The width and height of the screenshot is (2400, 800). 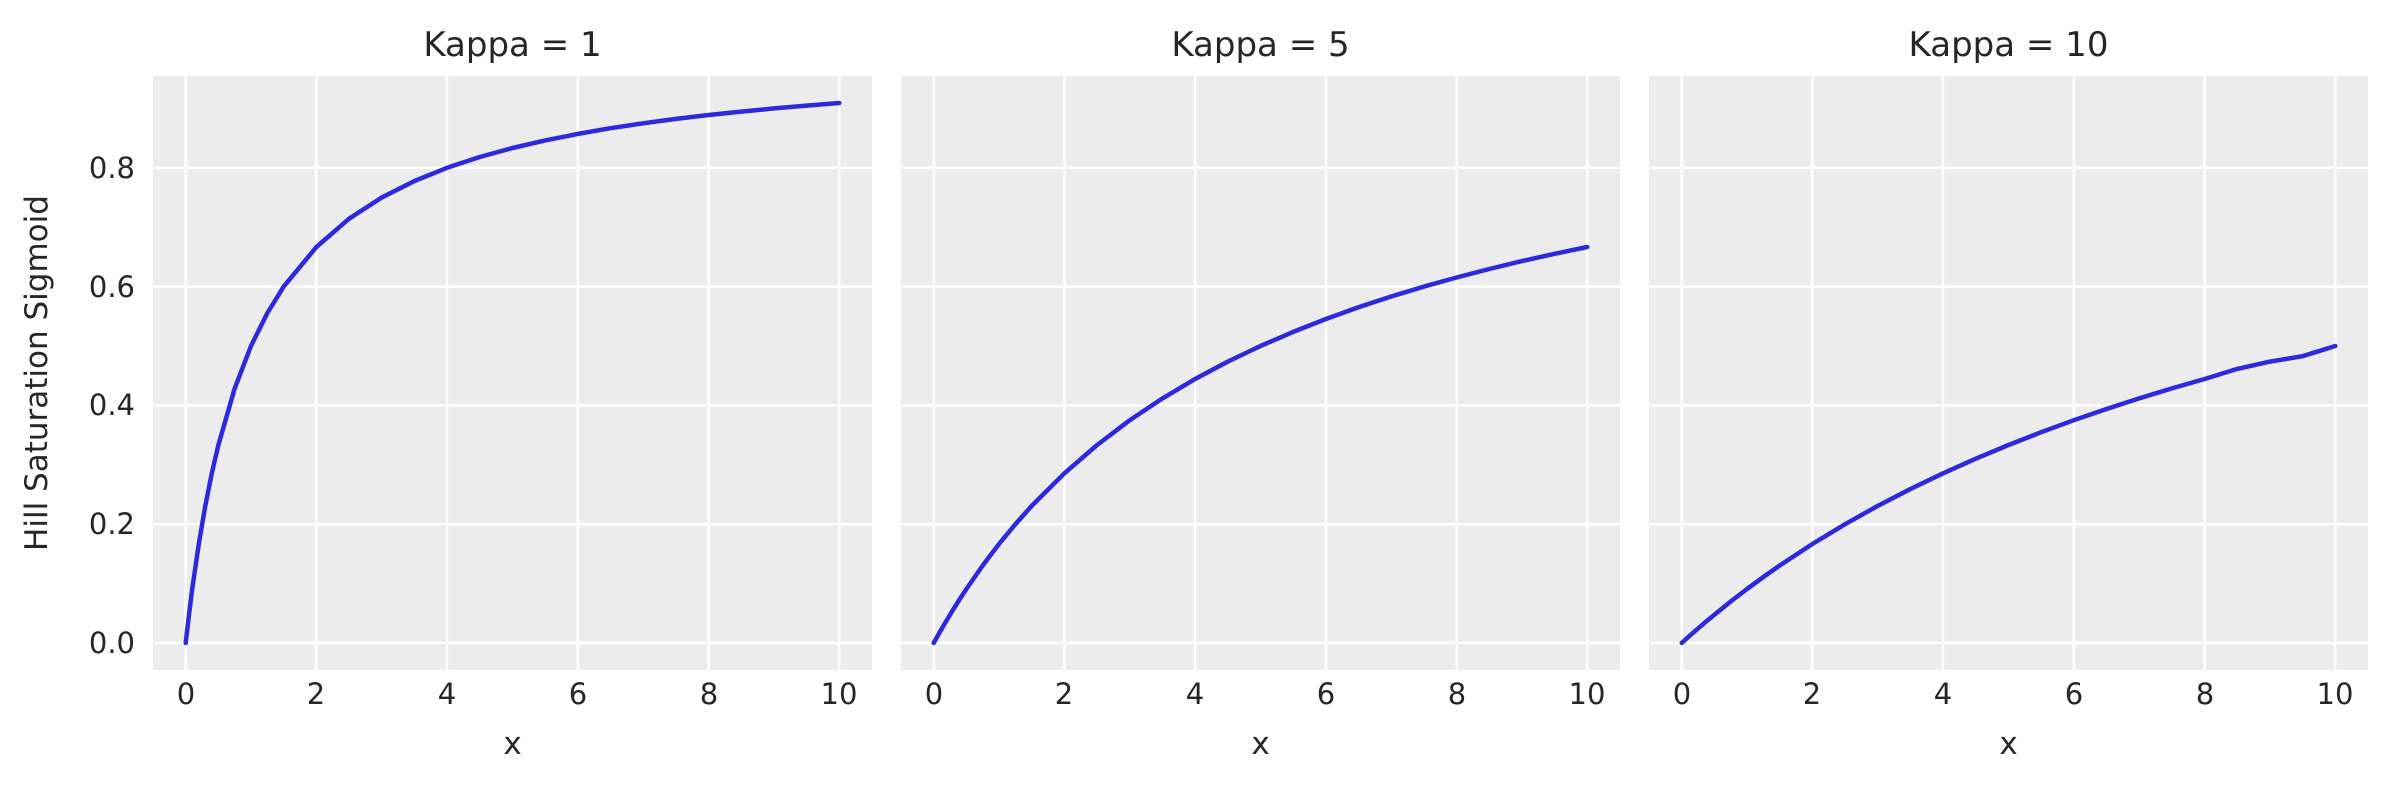 What do you see at coordinates (111, 168) in the screenshot?
I see `y-tick-label: 0.8` at bounding box center [111, 168].